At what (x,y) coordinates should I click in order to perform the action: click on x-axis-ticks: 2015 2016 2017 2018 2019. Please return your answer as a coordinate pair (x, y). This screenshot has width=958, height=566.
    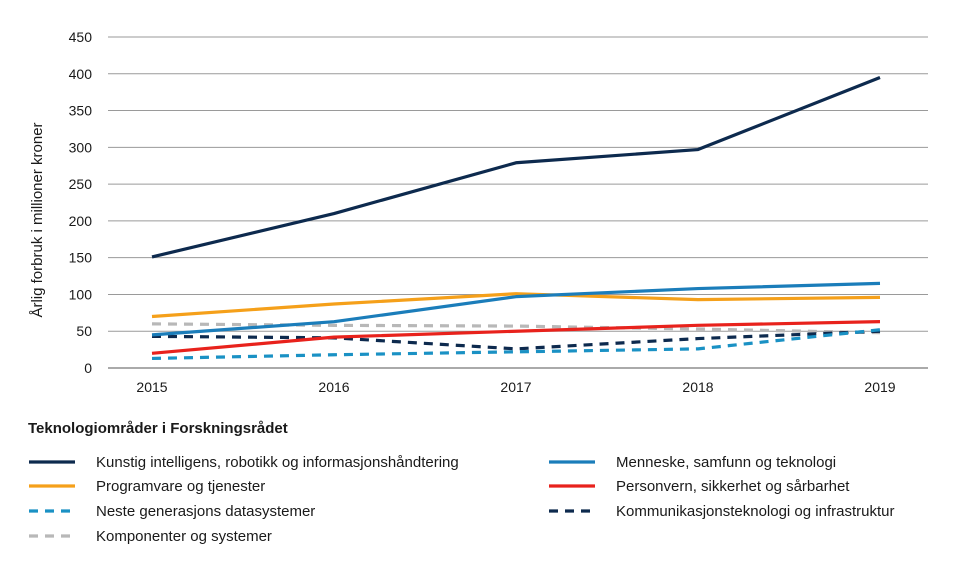
    Looking at the image, I should click on (515, 387).